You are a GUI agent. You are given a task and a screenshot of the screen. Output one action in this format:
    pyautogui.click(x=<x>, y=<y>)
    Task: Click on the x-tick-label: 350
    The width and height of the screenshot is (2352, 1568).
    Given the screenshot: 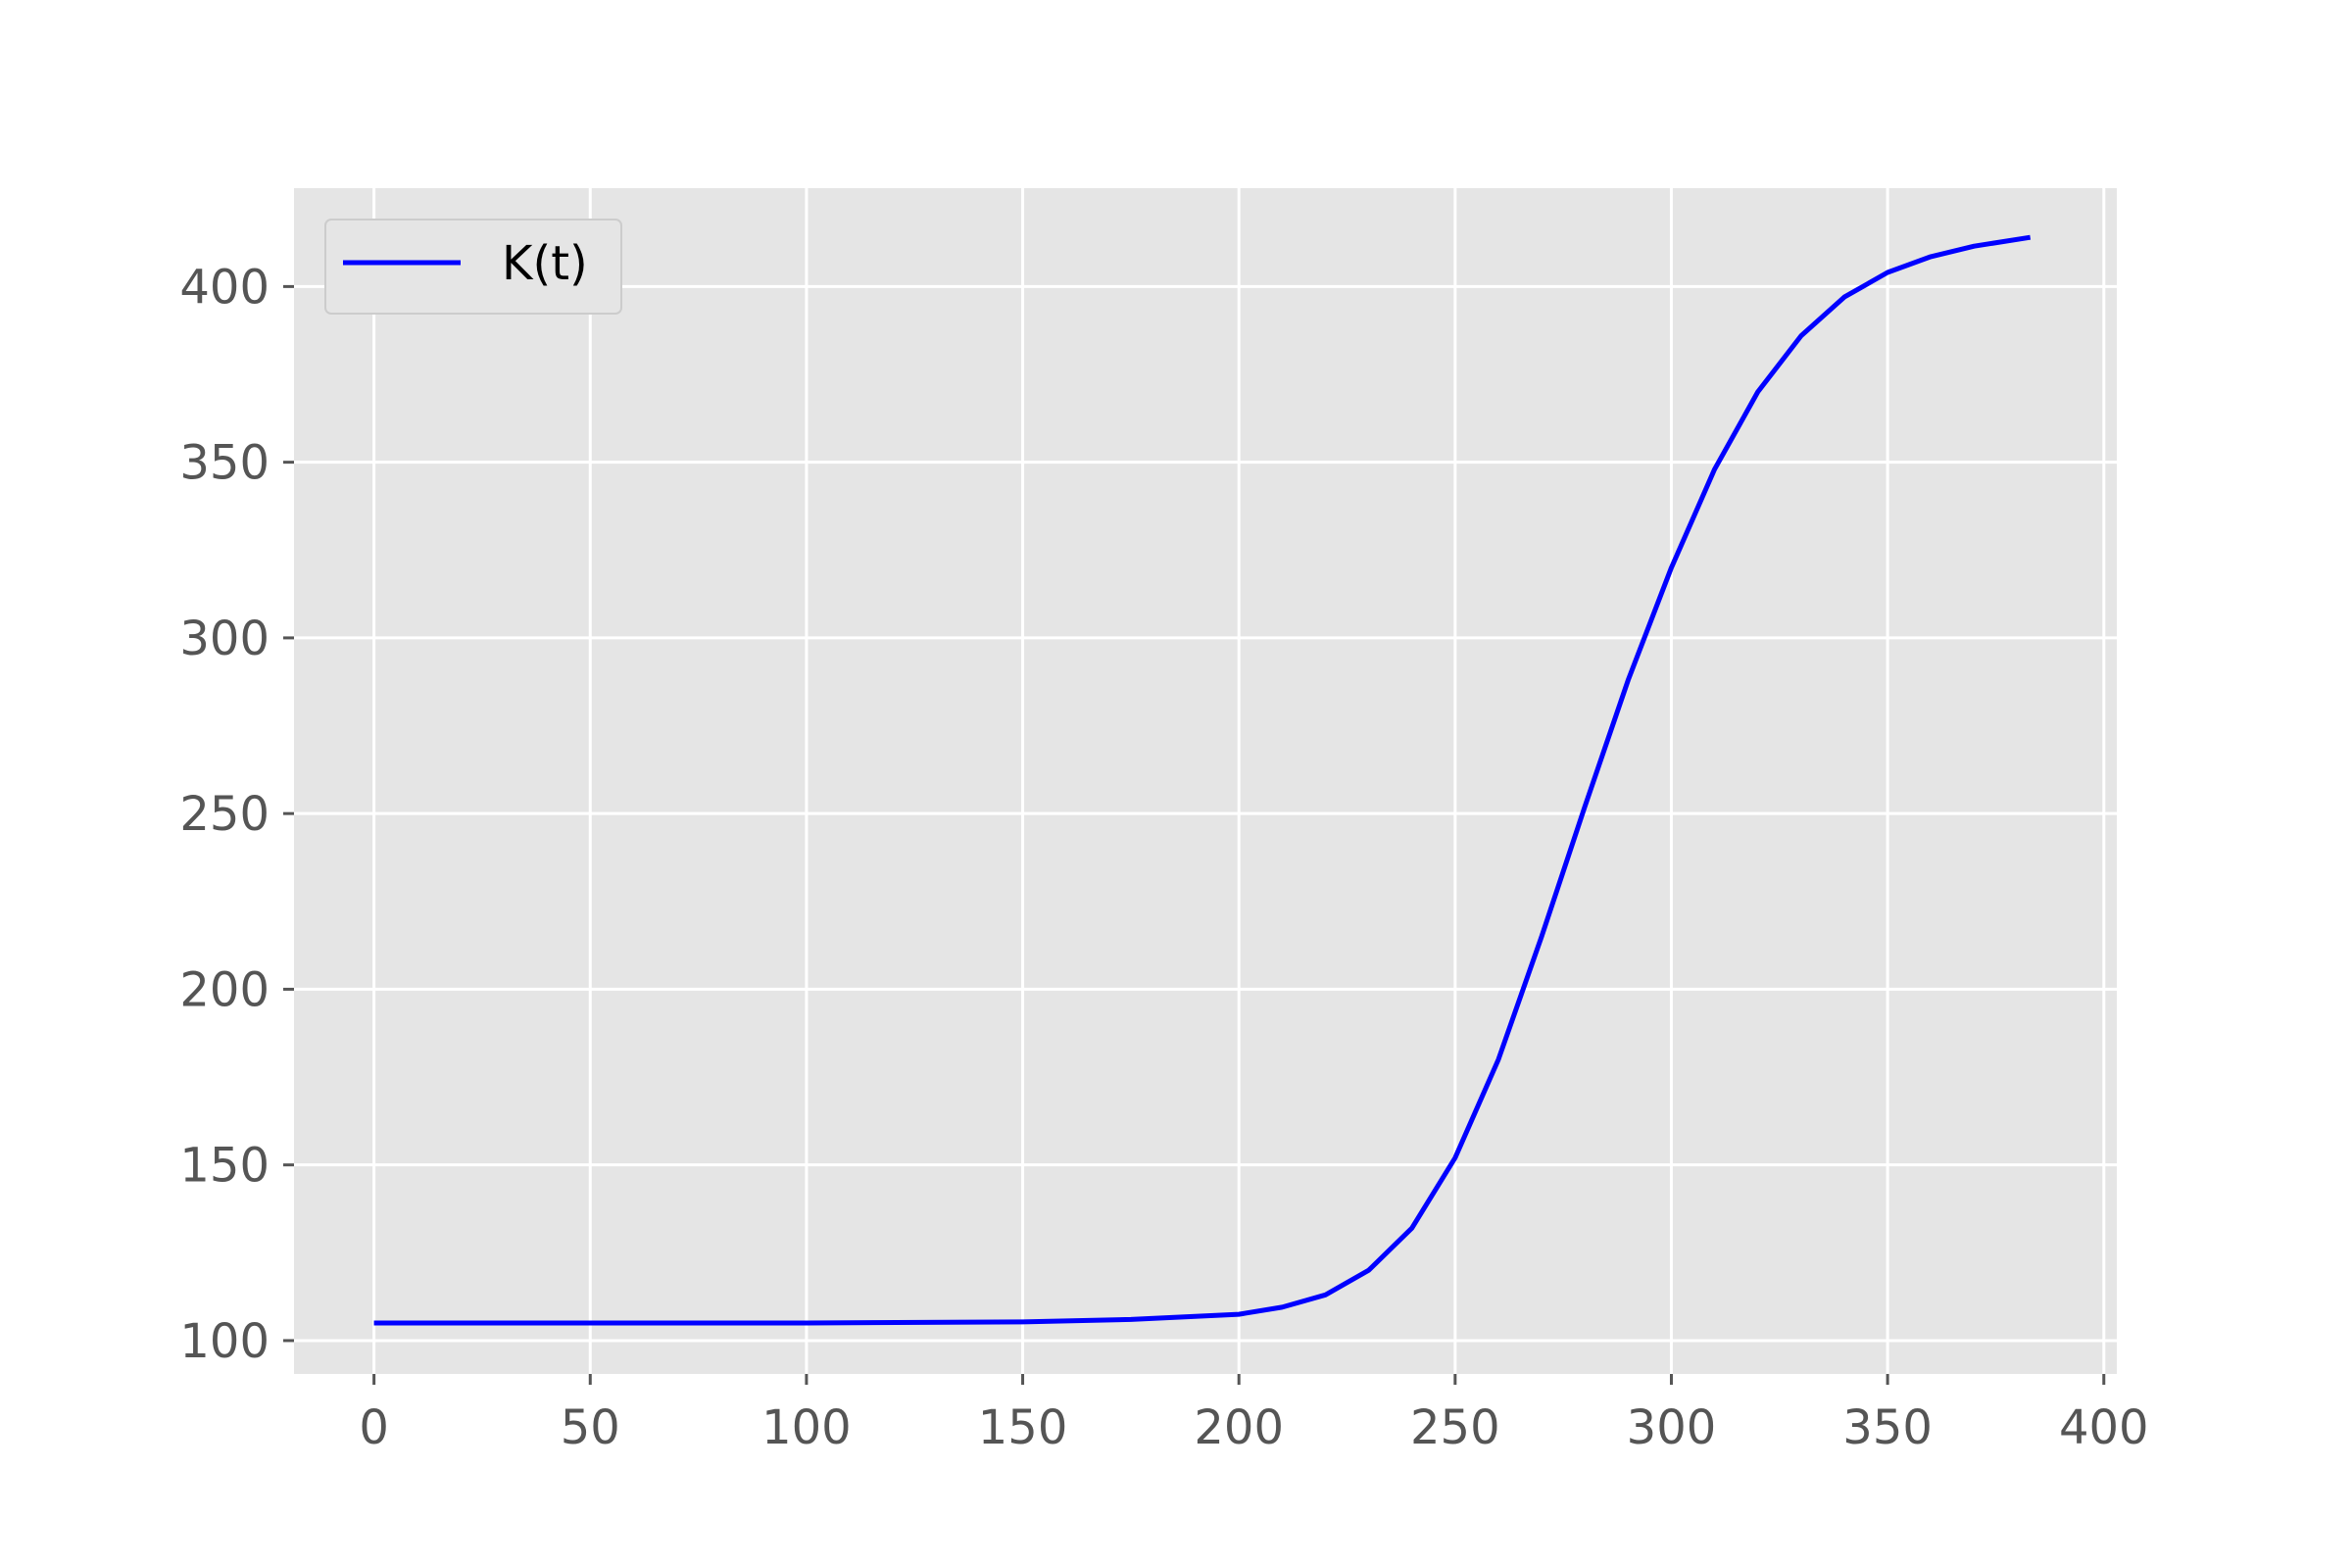 What is the action you would take?
    pyautogui.click(x=1887, y=1427)
    